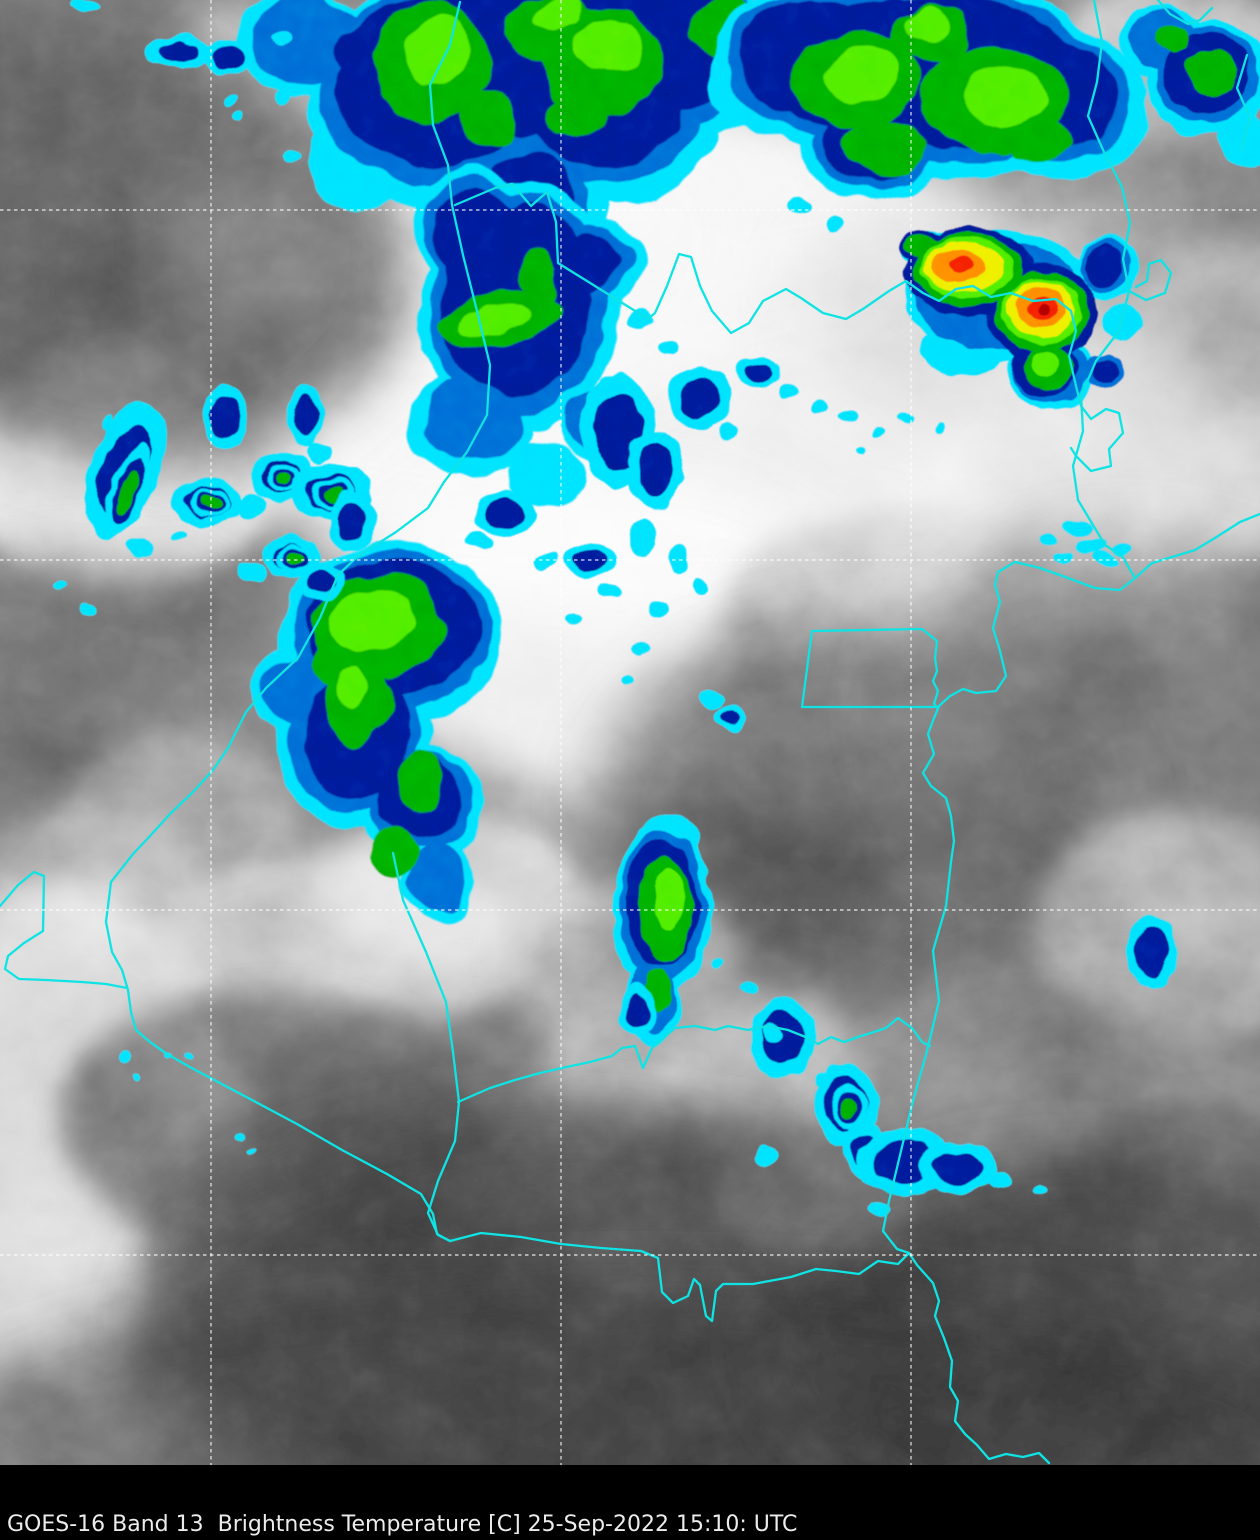 This screenshot has height=1540, width=1260. I want to click on boundary-mid-east-west-border, so click(694, 1060).